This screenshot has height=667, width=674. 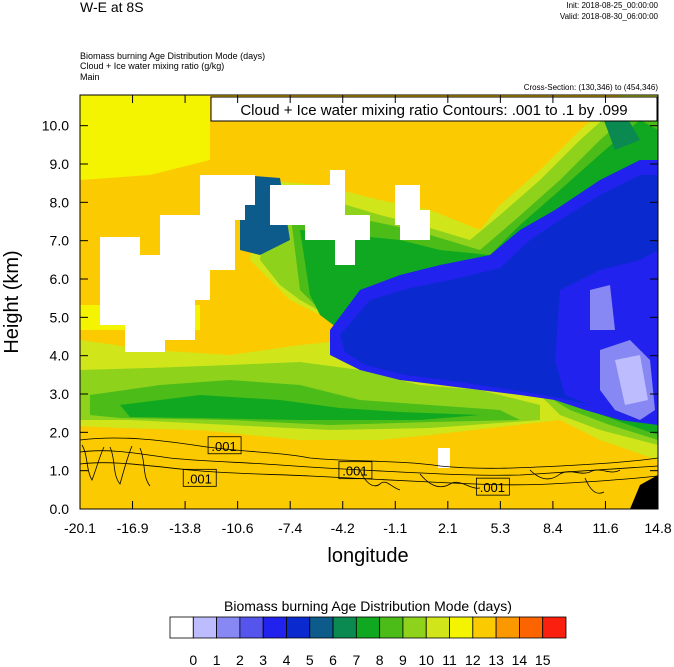 I want to click on plot-title: W-E at 8S, so click(x=112, y=7).